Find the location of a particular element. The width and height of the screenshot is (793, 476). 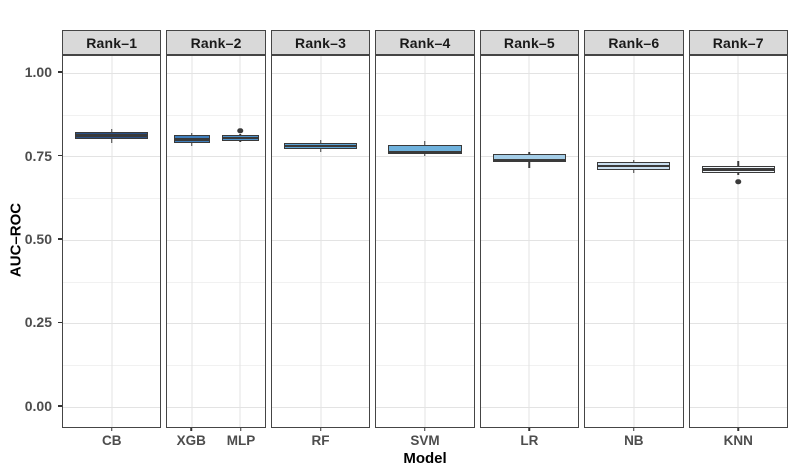

facet-strip-label: Rank–5 is located at coordinates (529, 42).